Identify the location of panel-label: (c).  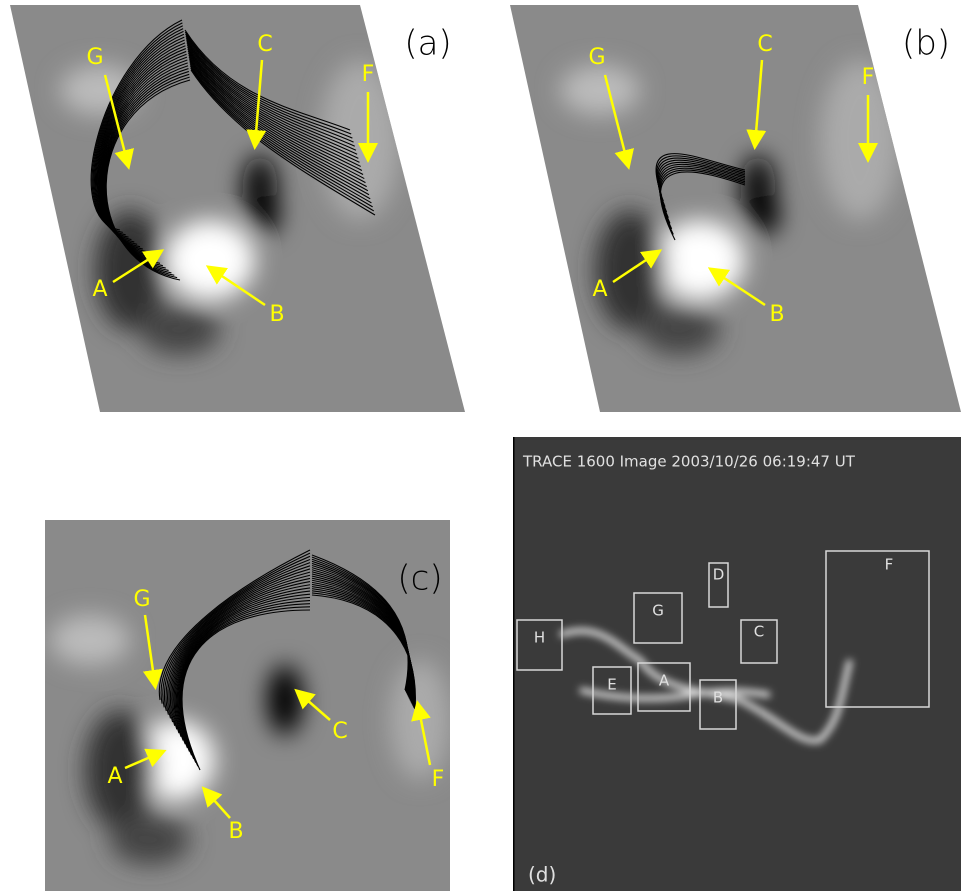
(419, 579).